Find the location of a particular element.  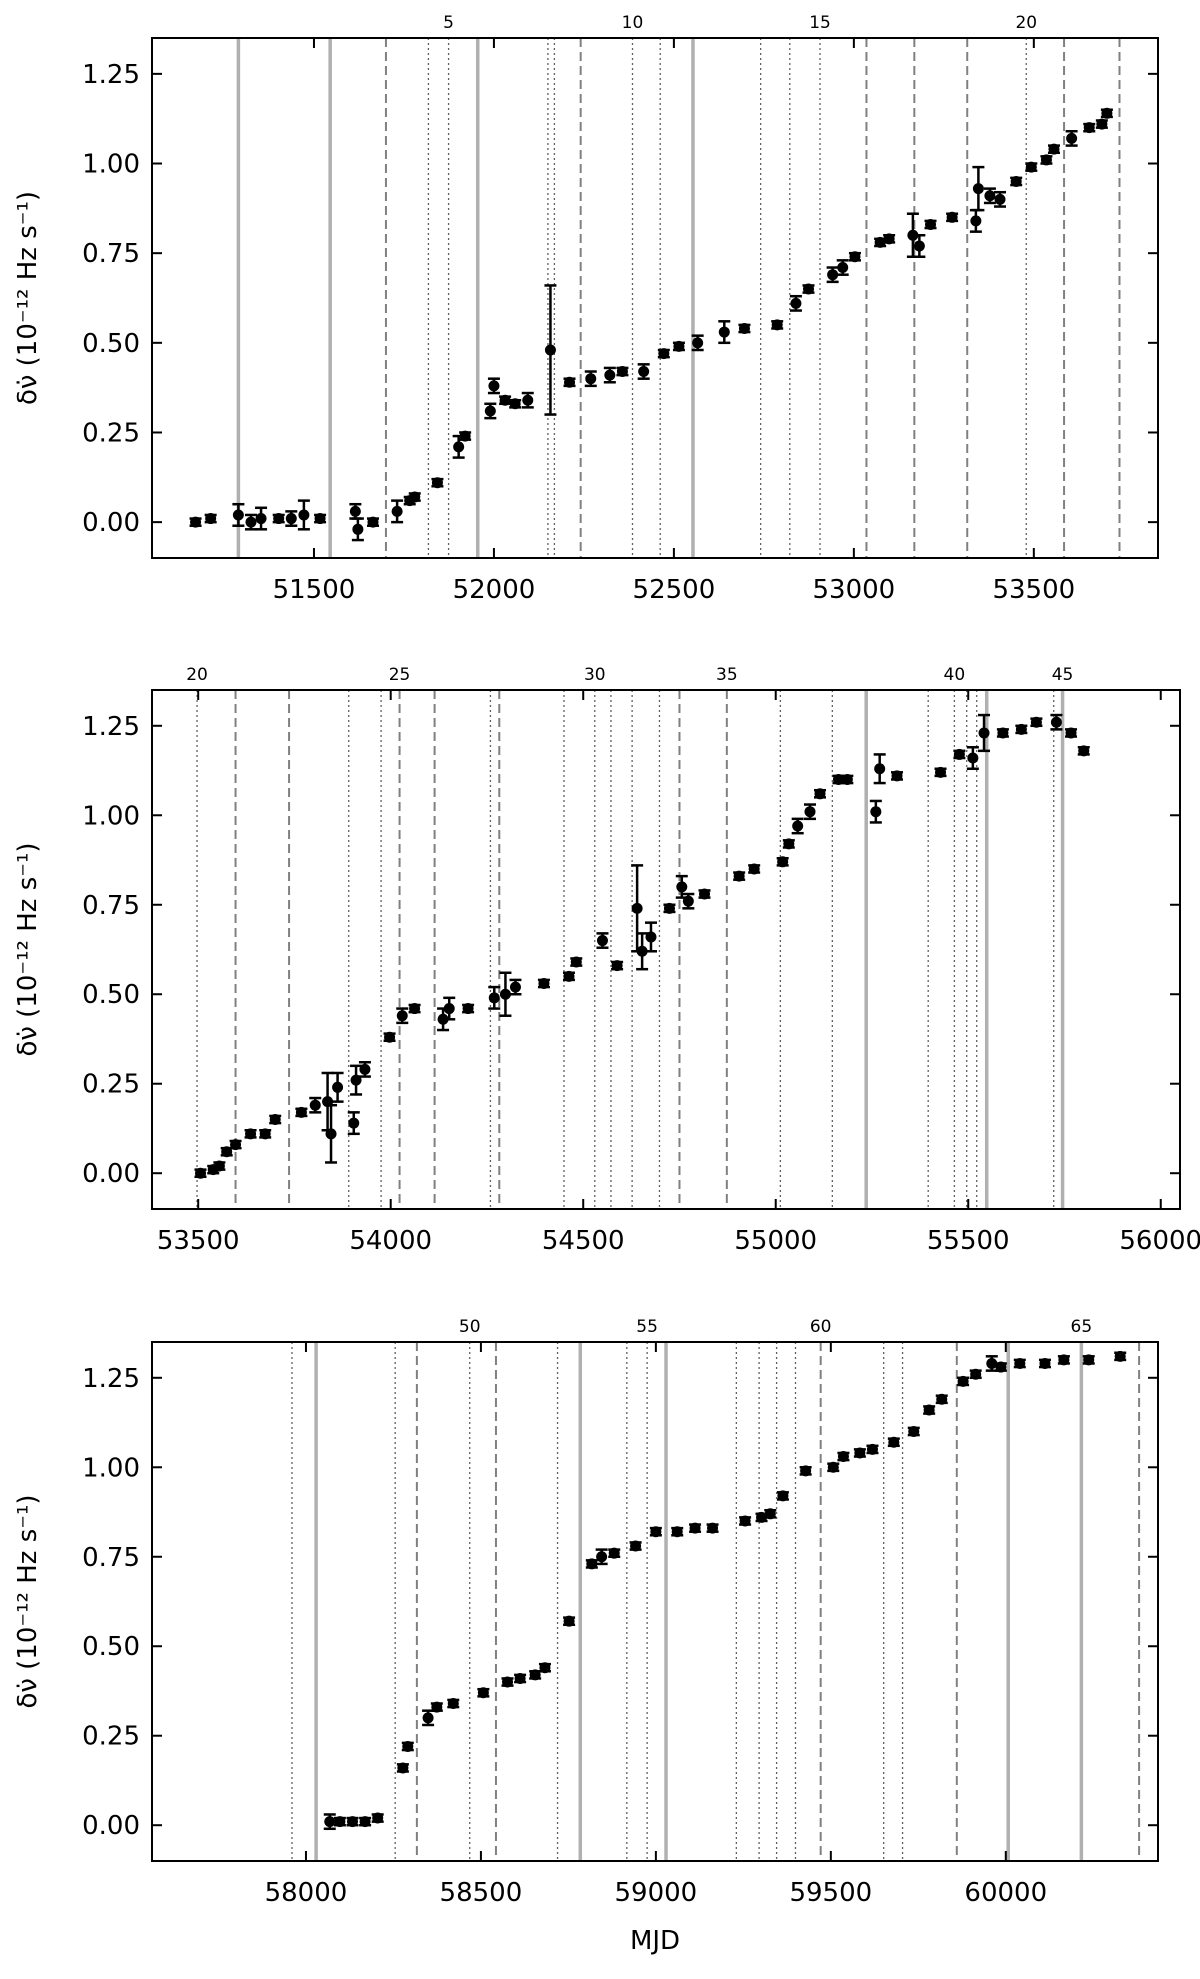

glitch-number: 55 is located at coordinates (647, 1327).